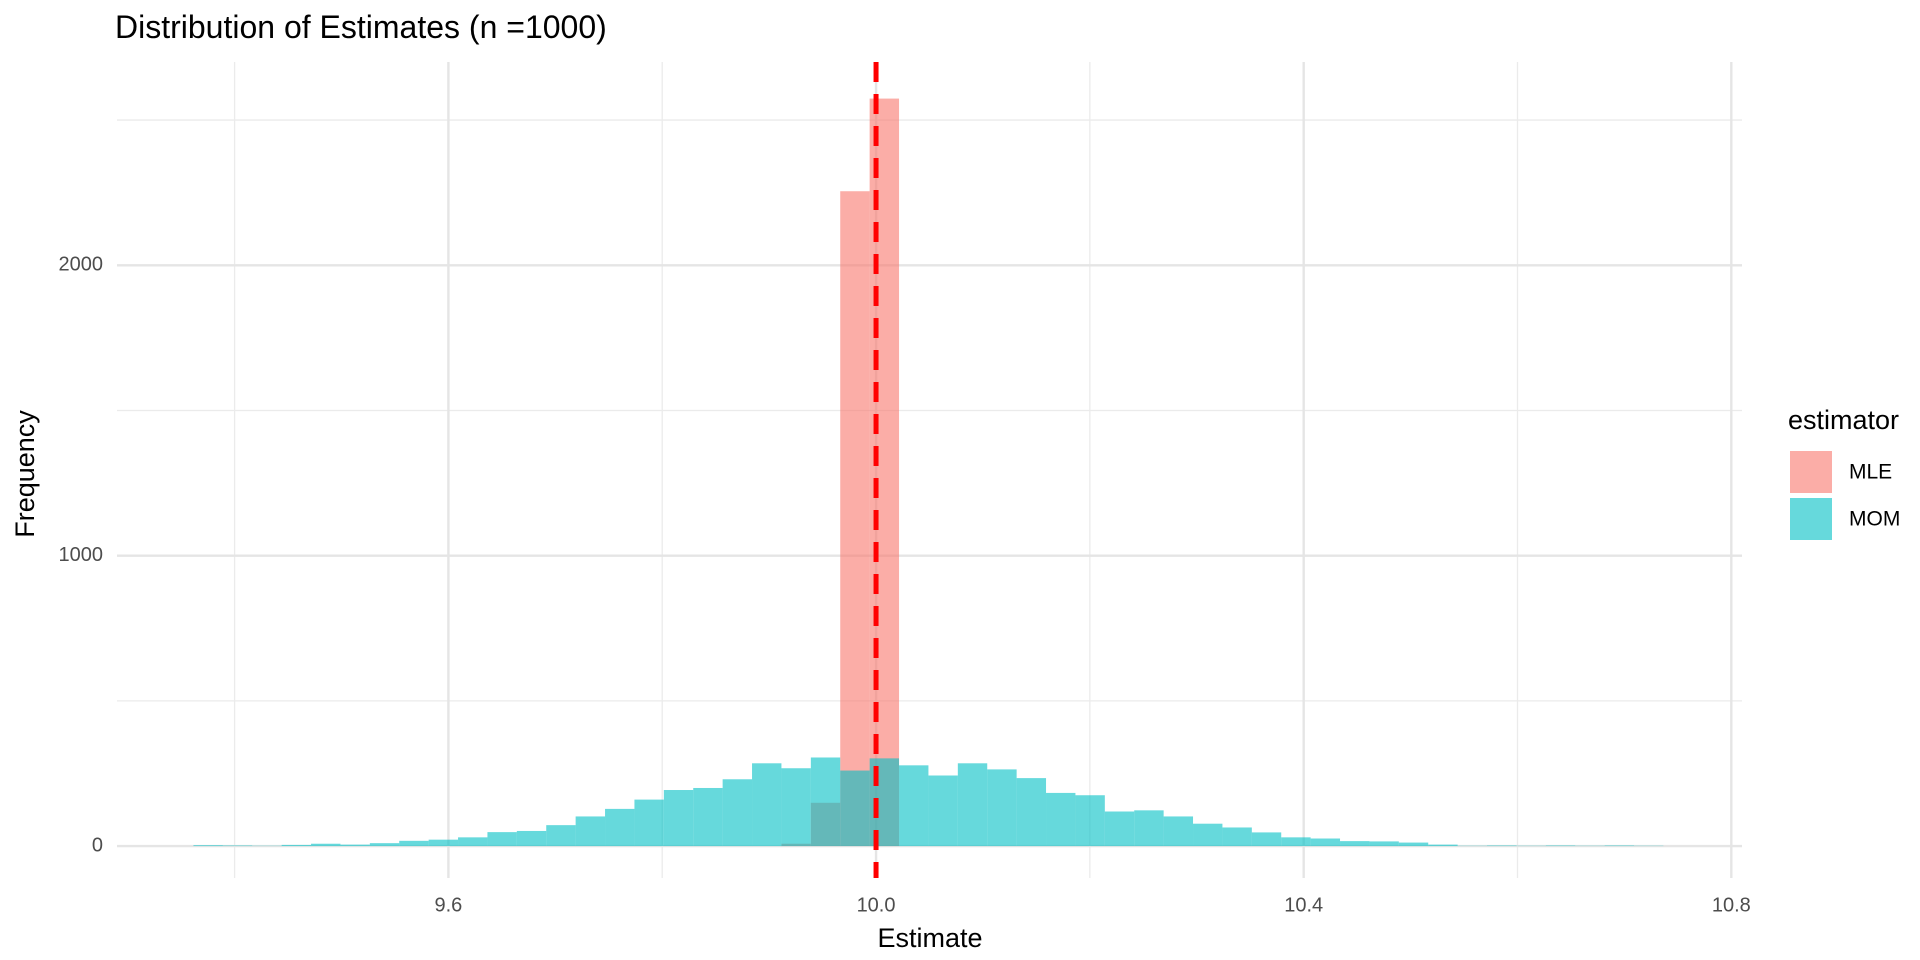 This screenshot has width=1920, height=960. Describe the element at coordinates (361, 27) in the screenshot. I see `chart-title: Distribution of Estimates (n =1000)` at that location.